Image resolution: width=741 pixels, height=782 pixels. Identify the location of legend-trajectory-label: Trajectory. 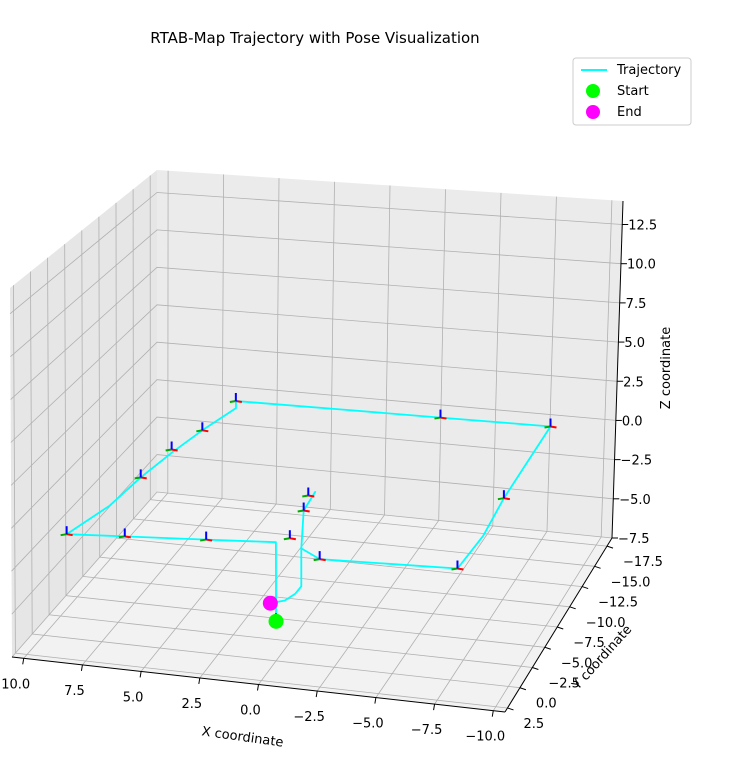
(648, 70).